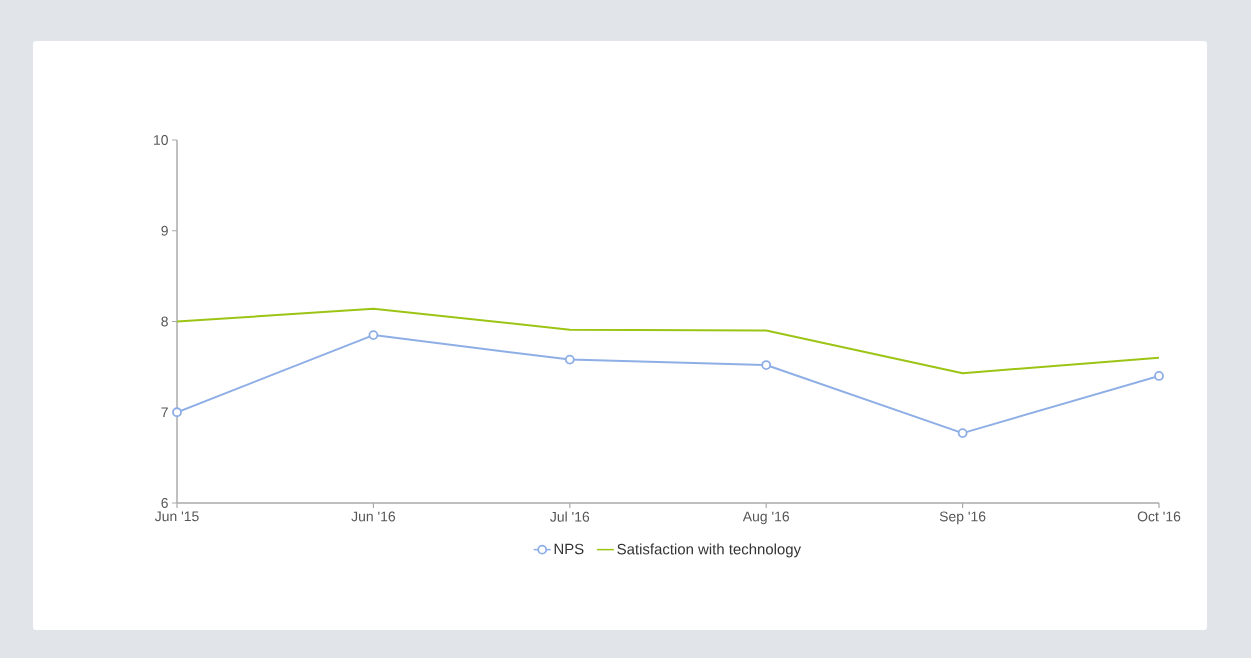 This screenshot has height=658, width=1251. I want to click on legend-label: NPS, so click(569, 549).